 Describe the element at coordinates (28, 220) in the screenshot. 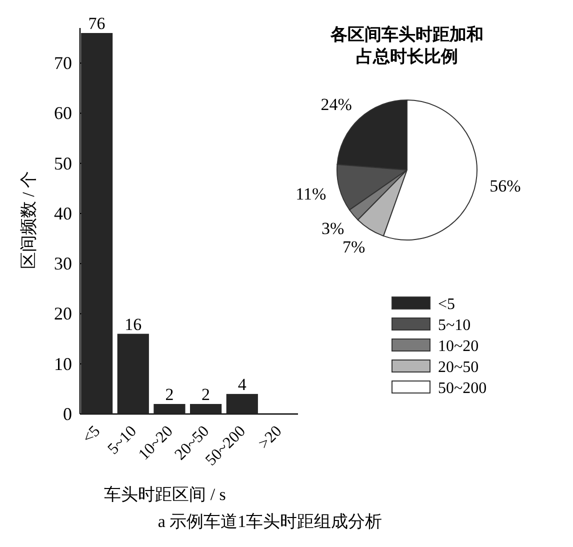

I see `y-axis-title: 区间频数 / 个` at that location.